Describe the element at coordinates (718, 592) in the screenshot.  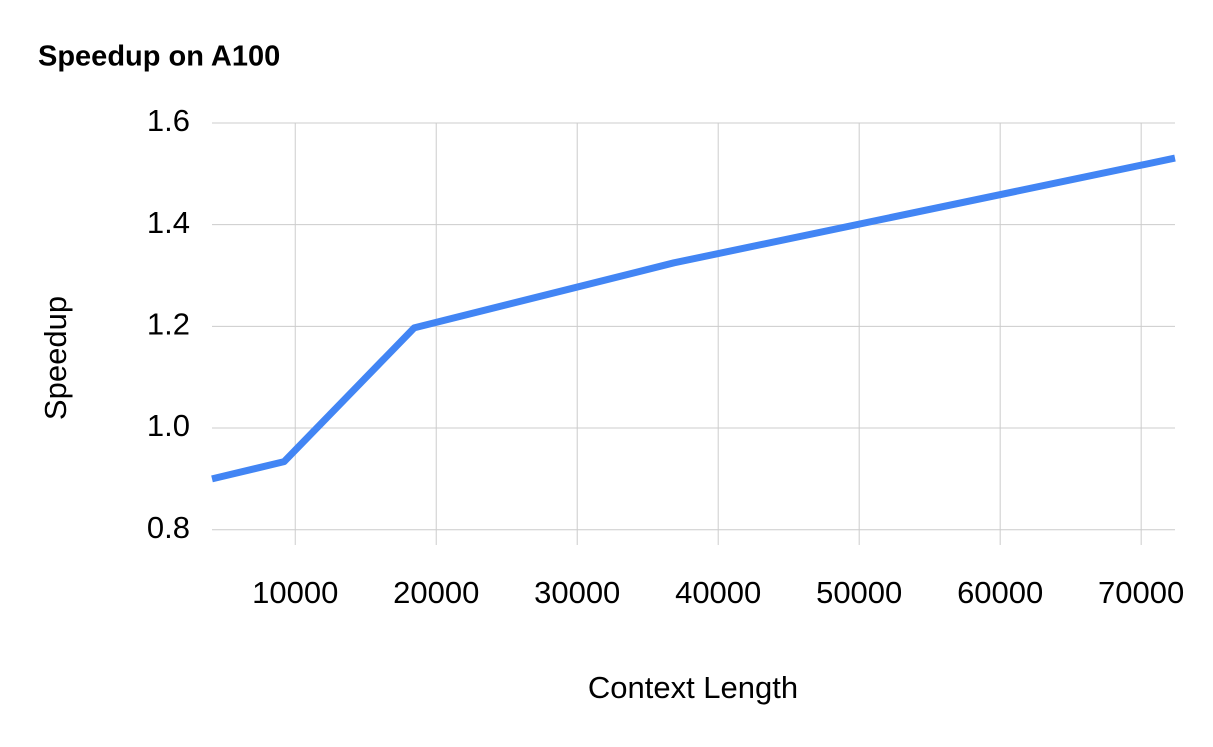
I see `x-tick-label: 40000` at that location.